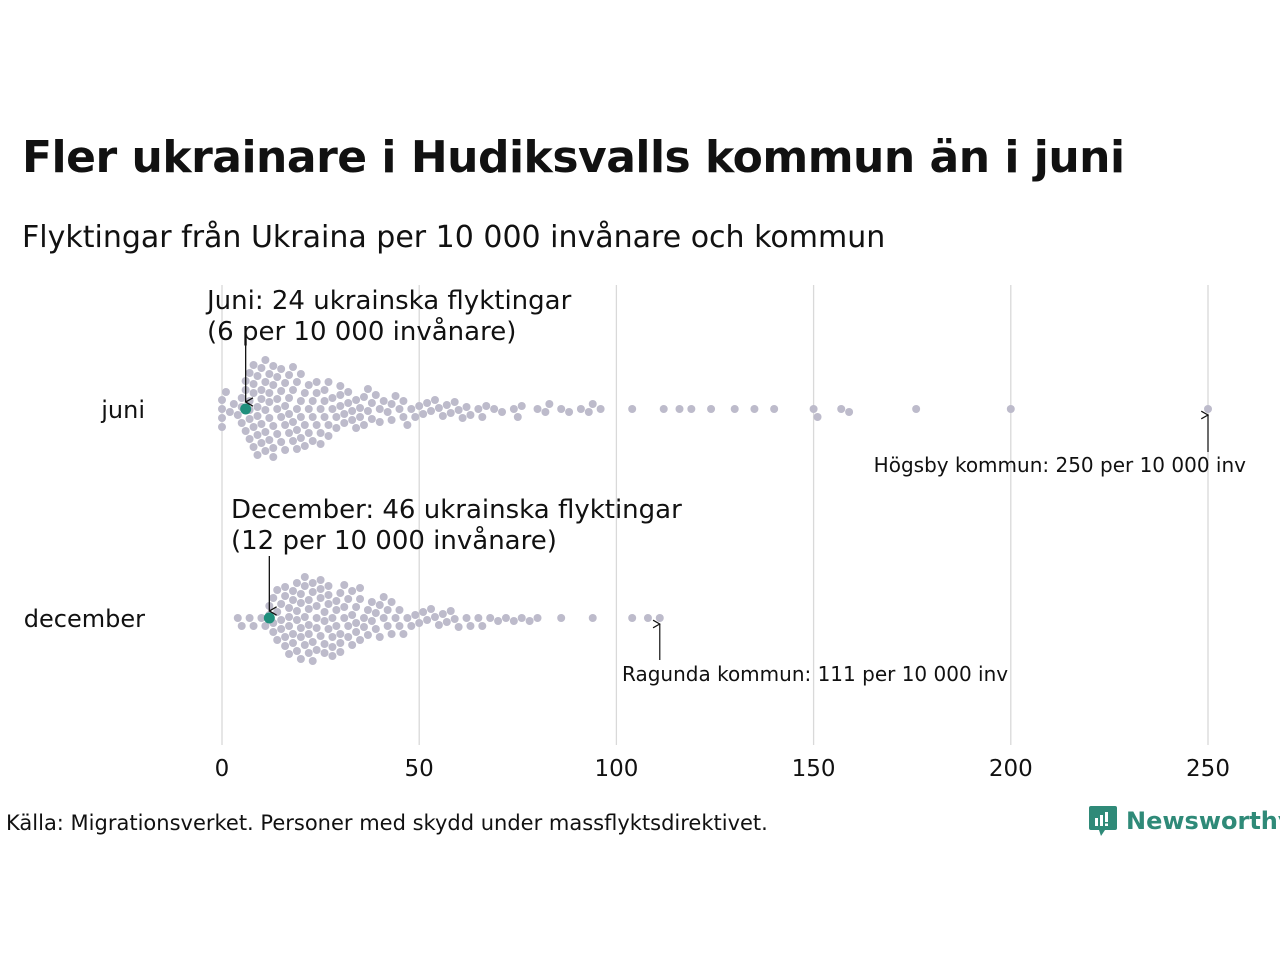 Image resolution: width=1280 pixels, height=960 pixels. I want to click on row-label-december: december, so click(84, 619).